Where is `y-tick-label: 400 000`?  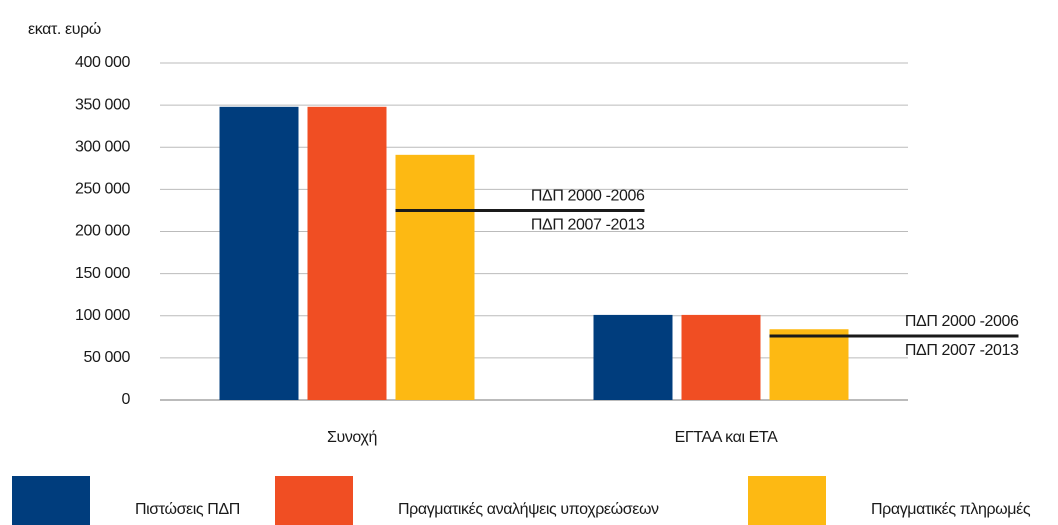 y-tick-label: 400 000 is located at coordinates (103, 62).